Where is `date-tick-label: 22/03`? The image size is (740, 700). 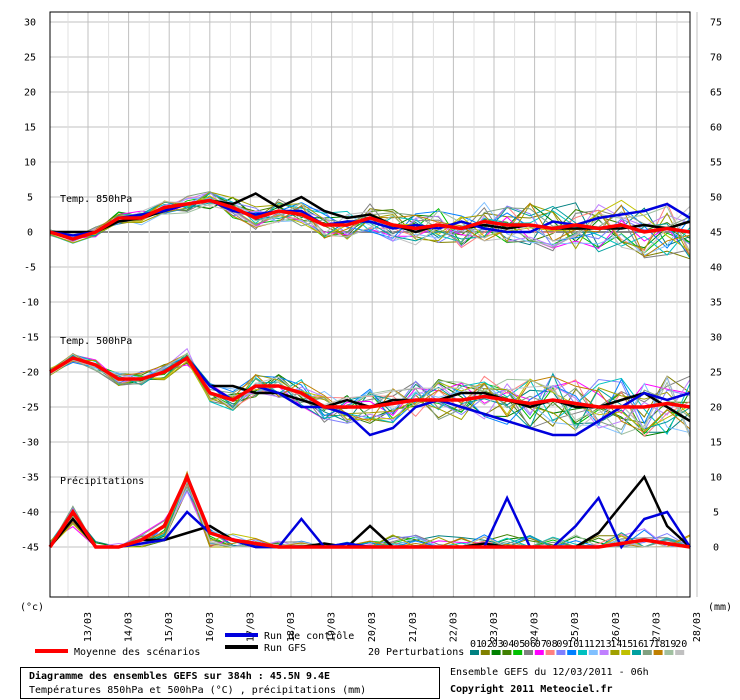
date-tick-label: 22/03 is located at coordinates (453, 627).